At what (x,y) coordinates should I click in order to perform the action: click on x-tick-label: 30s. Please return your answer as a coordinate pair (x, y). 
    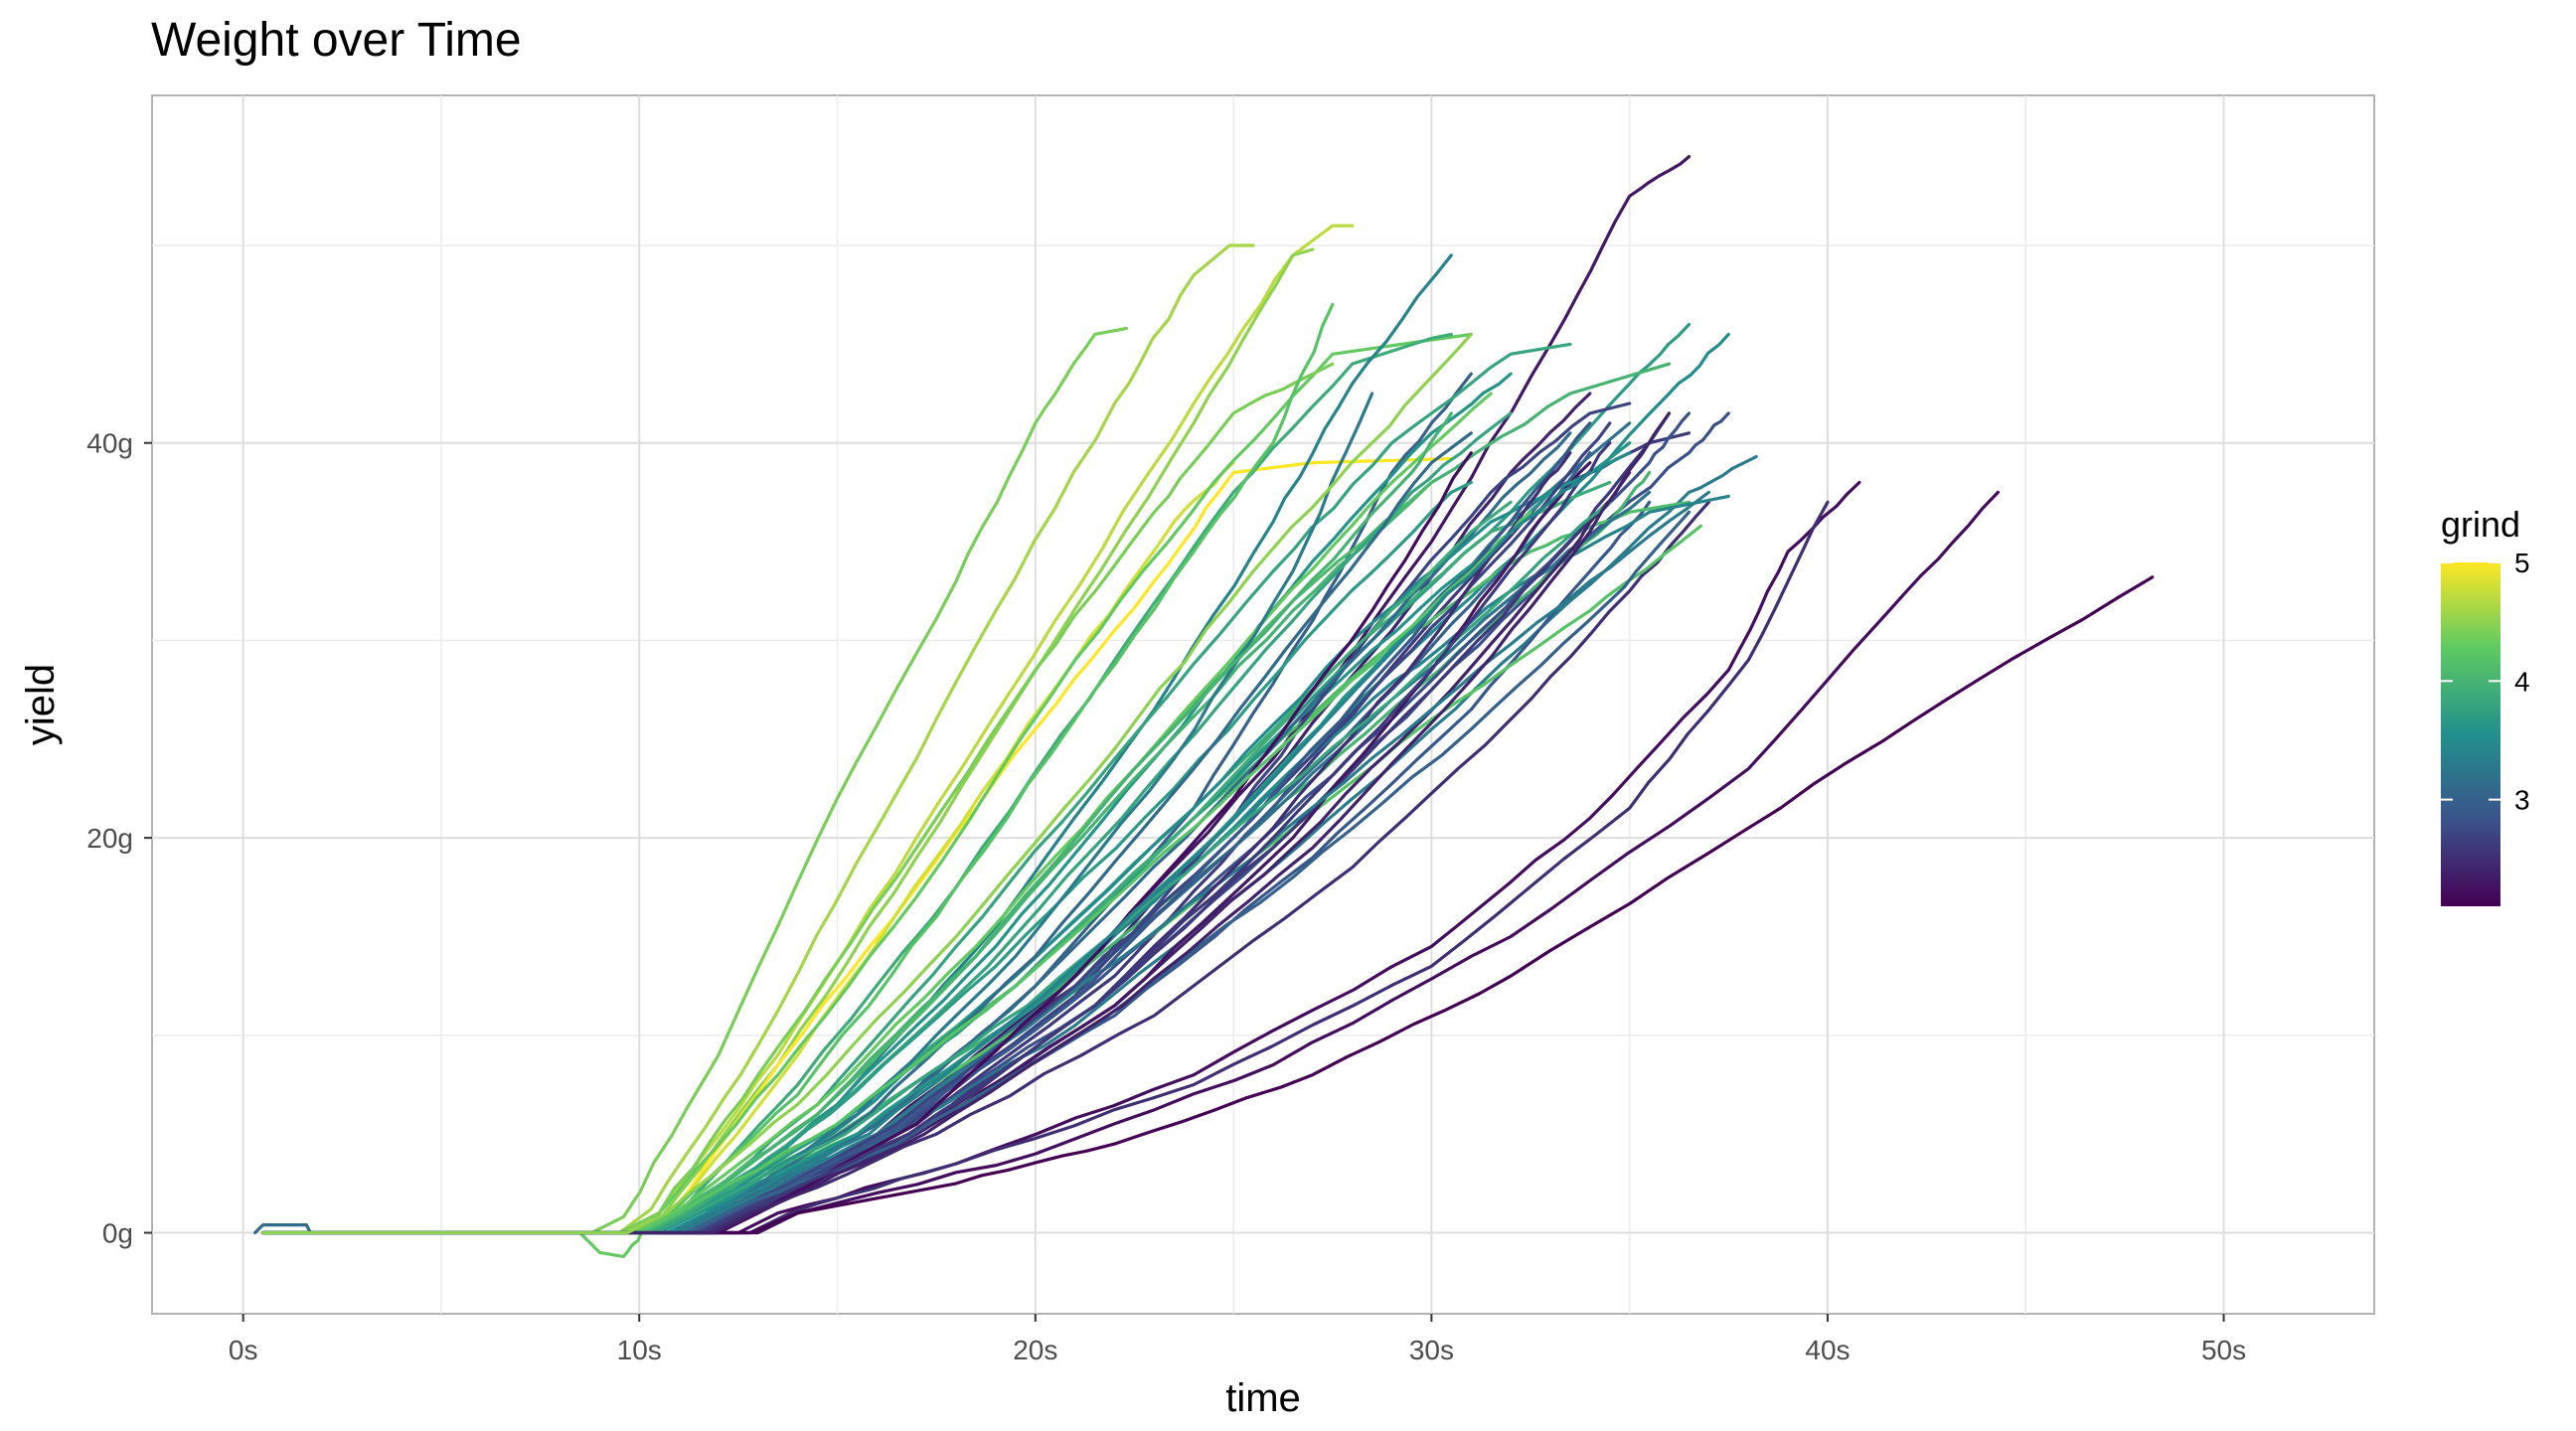
    Looking at the image, I should click on (1431, 1350).